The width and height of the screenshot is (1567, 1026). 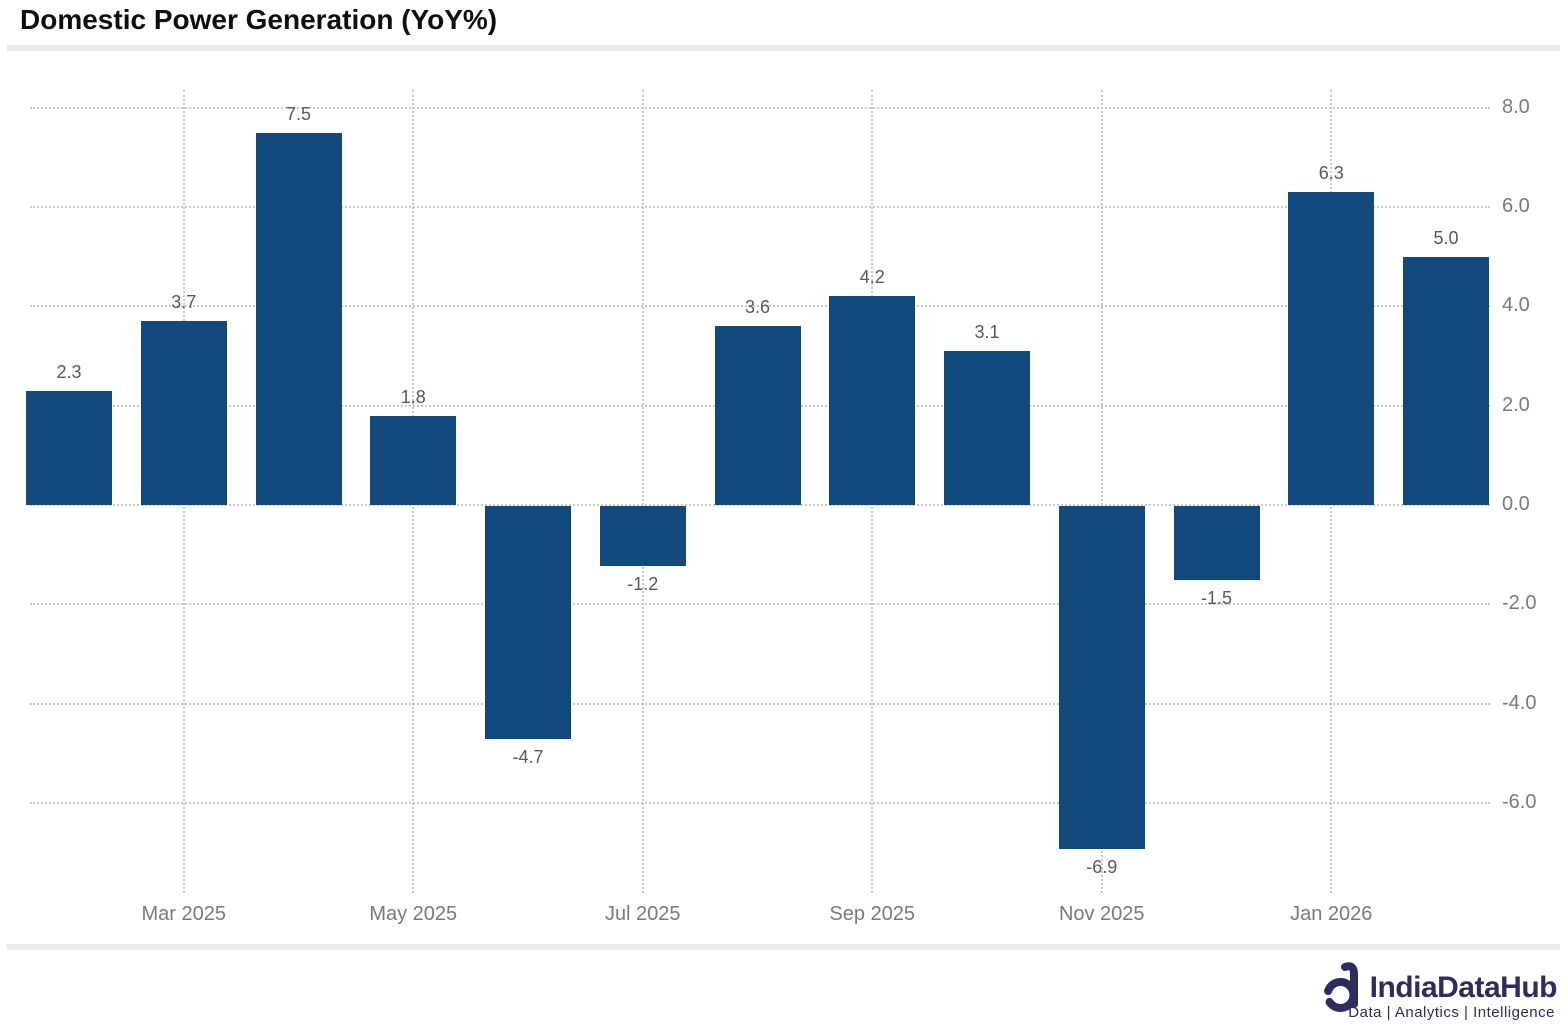 What do you see at coordinates (783, 48) in the screenshot?
I see `title-divider` at bounding box center [783, 48].